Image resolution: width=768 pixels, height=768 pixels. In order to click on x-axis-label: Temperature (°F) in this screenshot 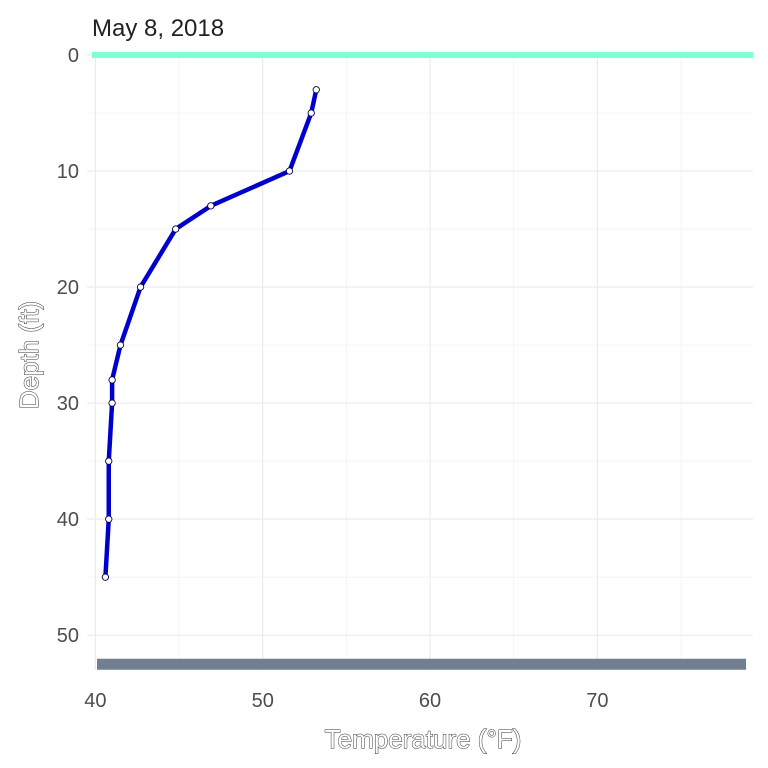, I will do `click(423, 739)`.